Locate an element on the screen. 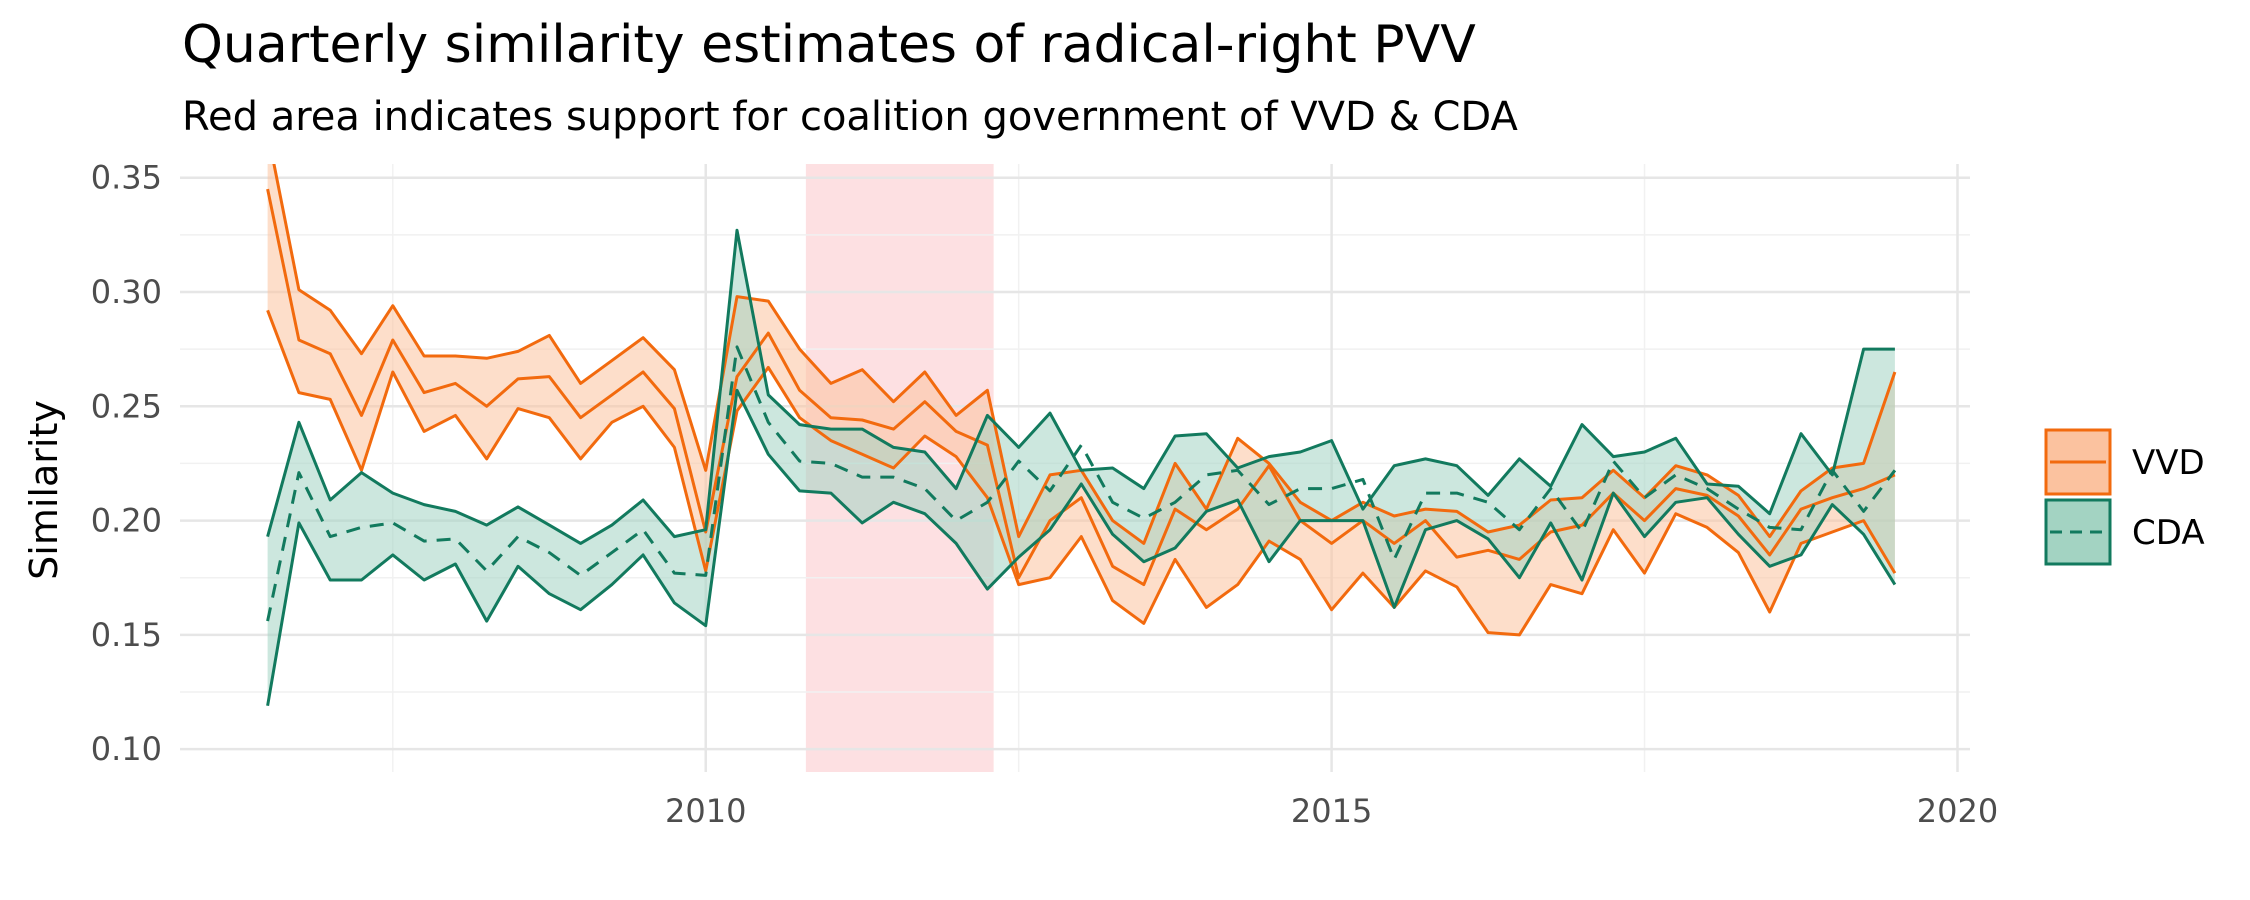  x-tick-labels: 2010 2015 2020 is located at coordinates (1331, 811).